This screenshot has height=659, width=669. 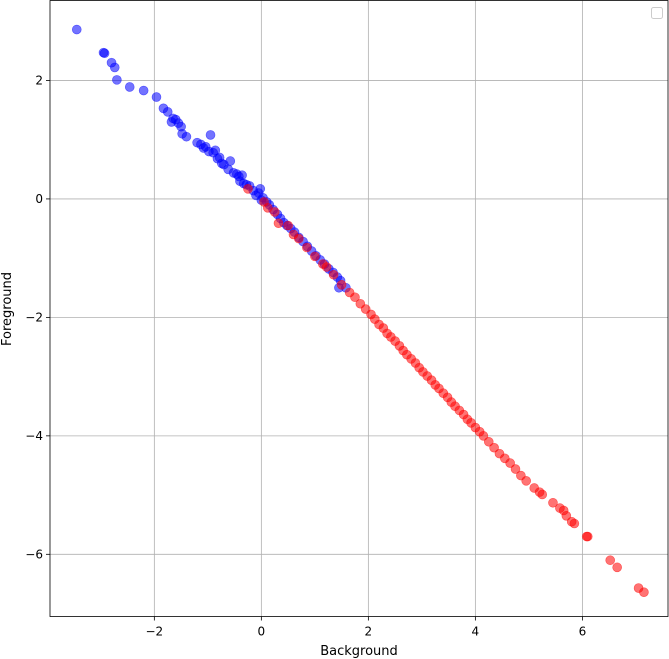 I want to click on x-tick-label: −2, so click(x=154, y=632).